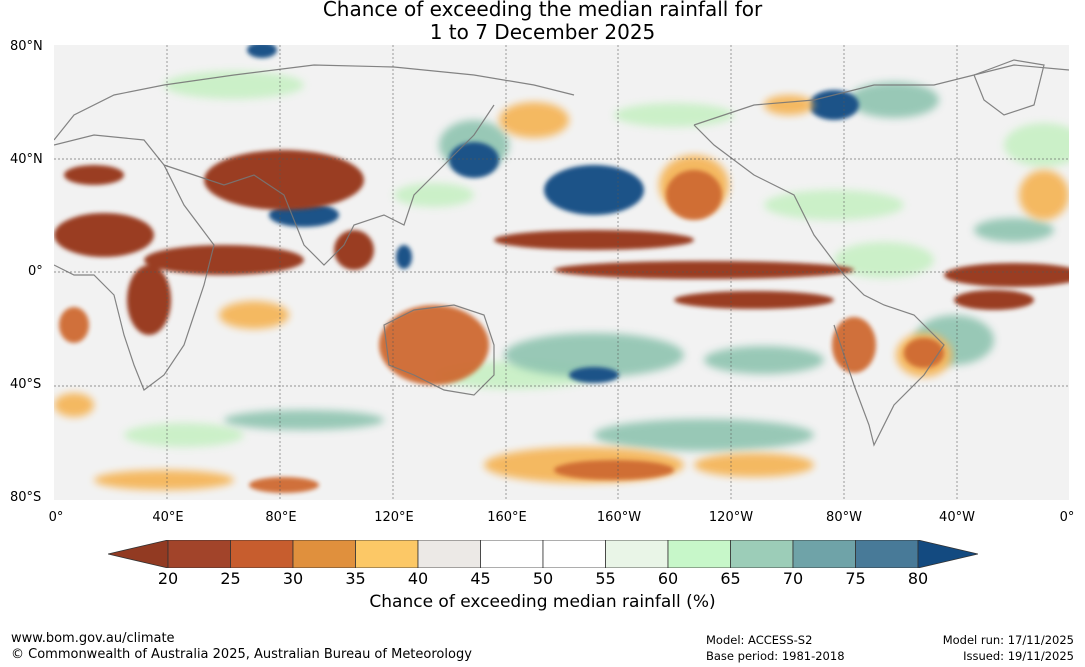 This screenshot has height=667, width=1085. What do you see at coordinates (281, 517) in the screenshot?
I see `lon-label-80e: 80°E` at bounding box center [281, 517].